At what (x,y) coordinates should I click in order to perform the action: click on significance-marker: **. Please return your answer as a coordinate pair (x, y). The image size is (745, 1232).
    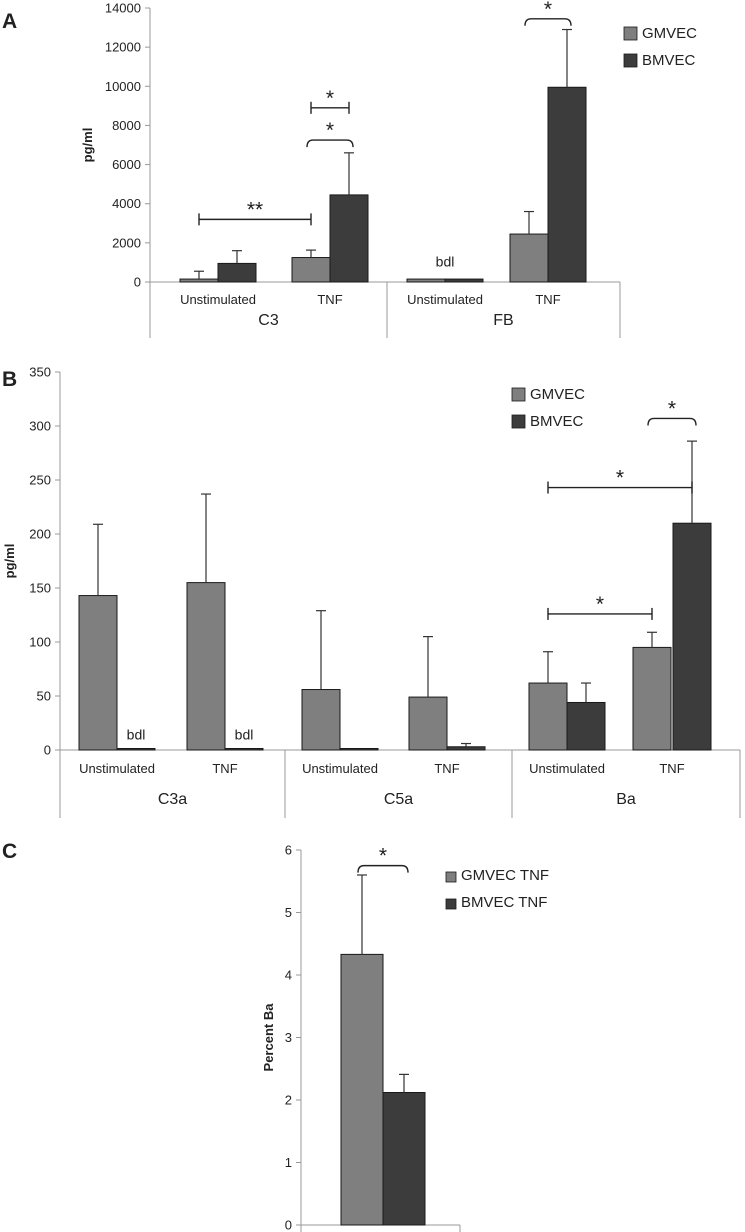
    Looking at the image, I should click on (255, 209).